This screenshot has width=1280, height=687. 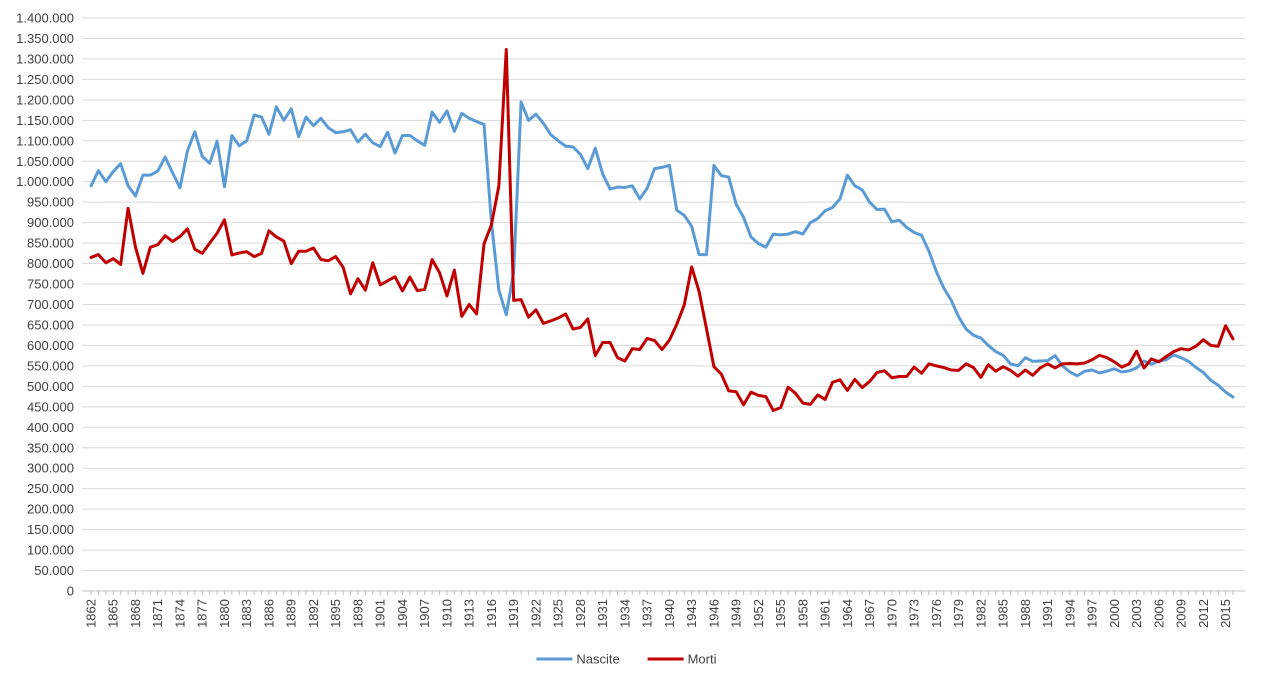 What do you see at coordinates (669, 613) in the screenshot?
I see `x-tick-label: 1940` at bounding box center [669, 613].